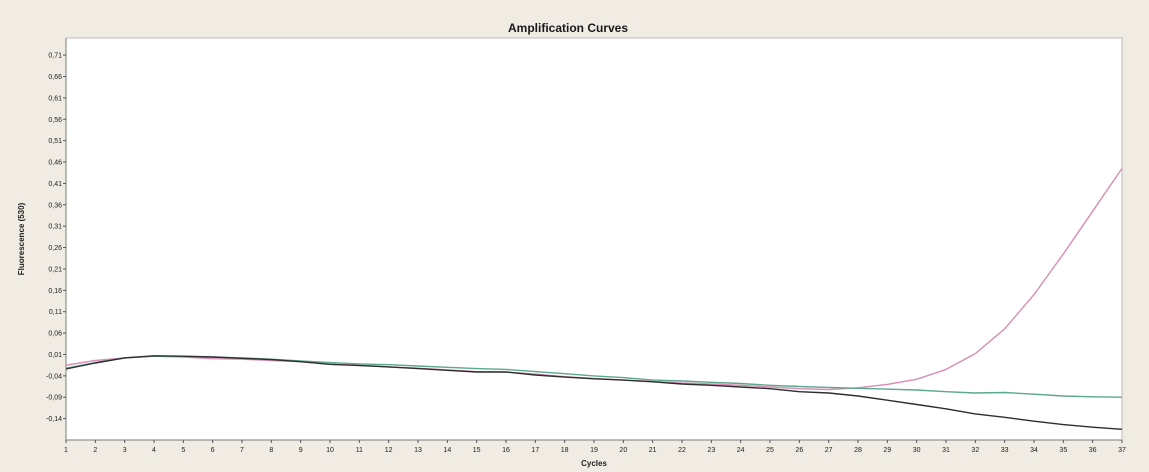 The height and width of the screenshot is (472, 1149). I want to click on y-tick-label: 0,16, so click(55, 291).